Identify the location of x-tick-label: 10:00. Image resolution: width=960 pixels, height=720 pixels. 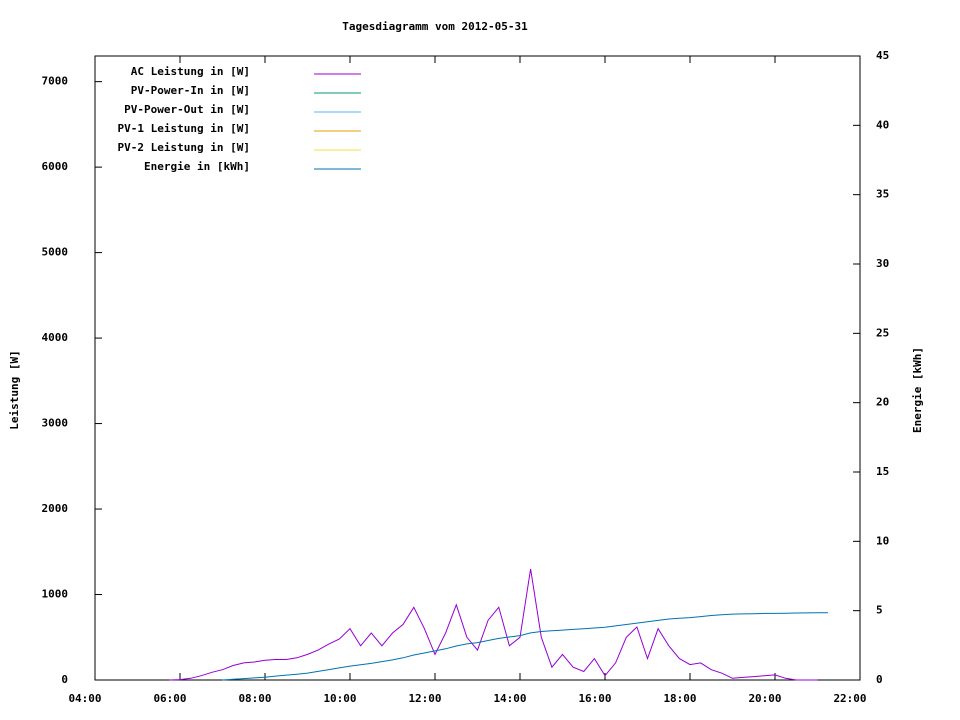
(339, 698).